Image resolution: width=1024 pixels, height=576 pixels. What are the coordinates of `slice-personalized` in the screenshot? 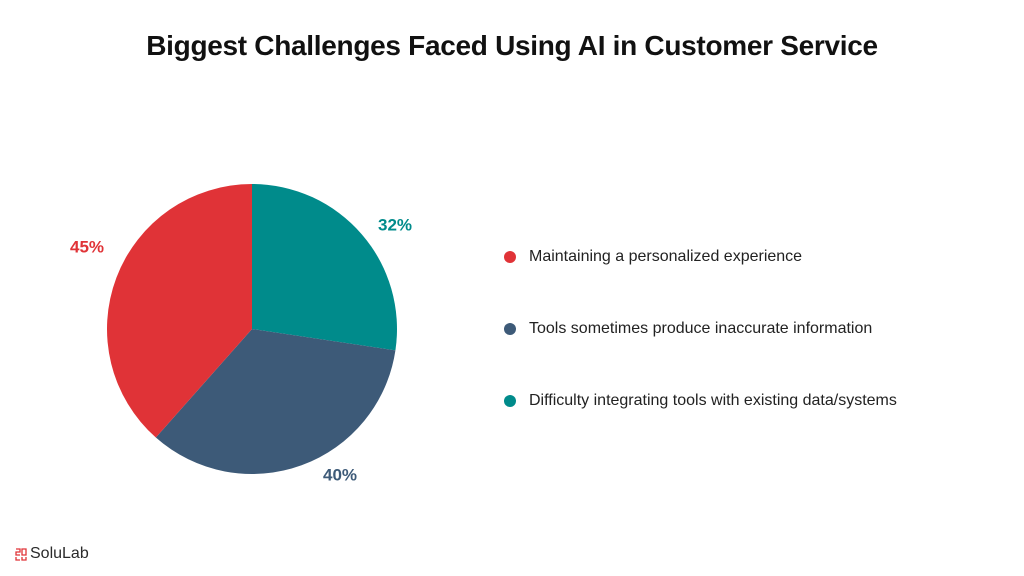 It's located at (179, 311).